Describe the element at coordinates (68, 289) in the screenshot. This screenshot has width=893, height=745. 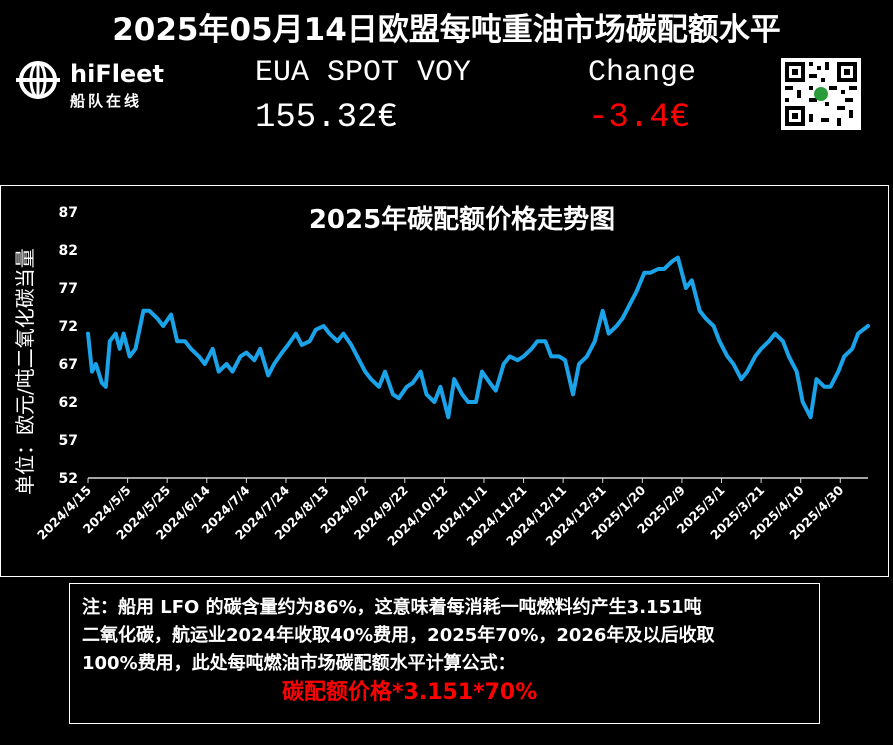
I see `y-tick-label: 77` at that location.